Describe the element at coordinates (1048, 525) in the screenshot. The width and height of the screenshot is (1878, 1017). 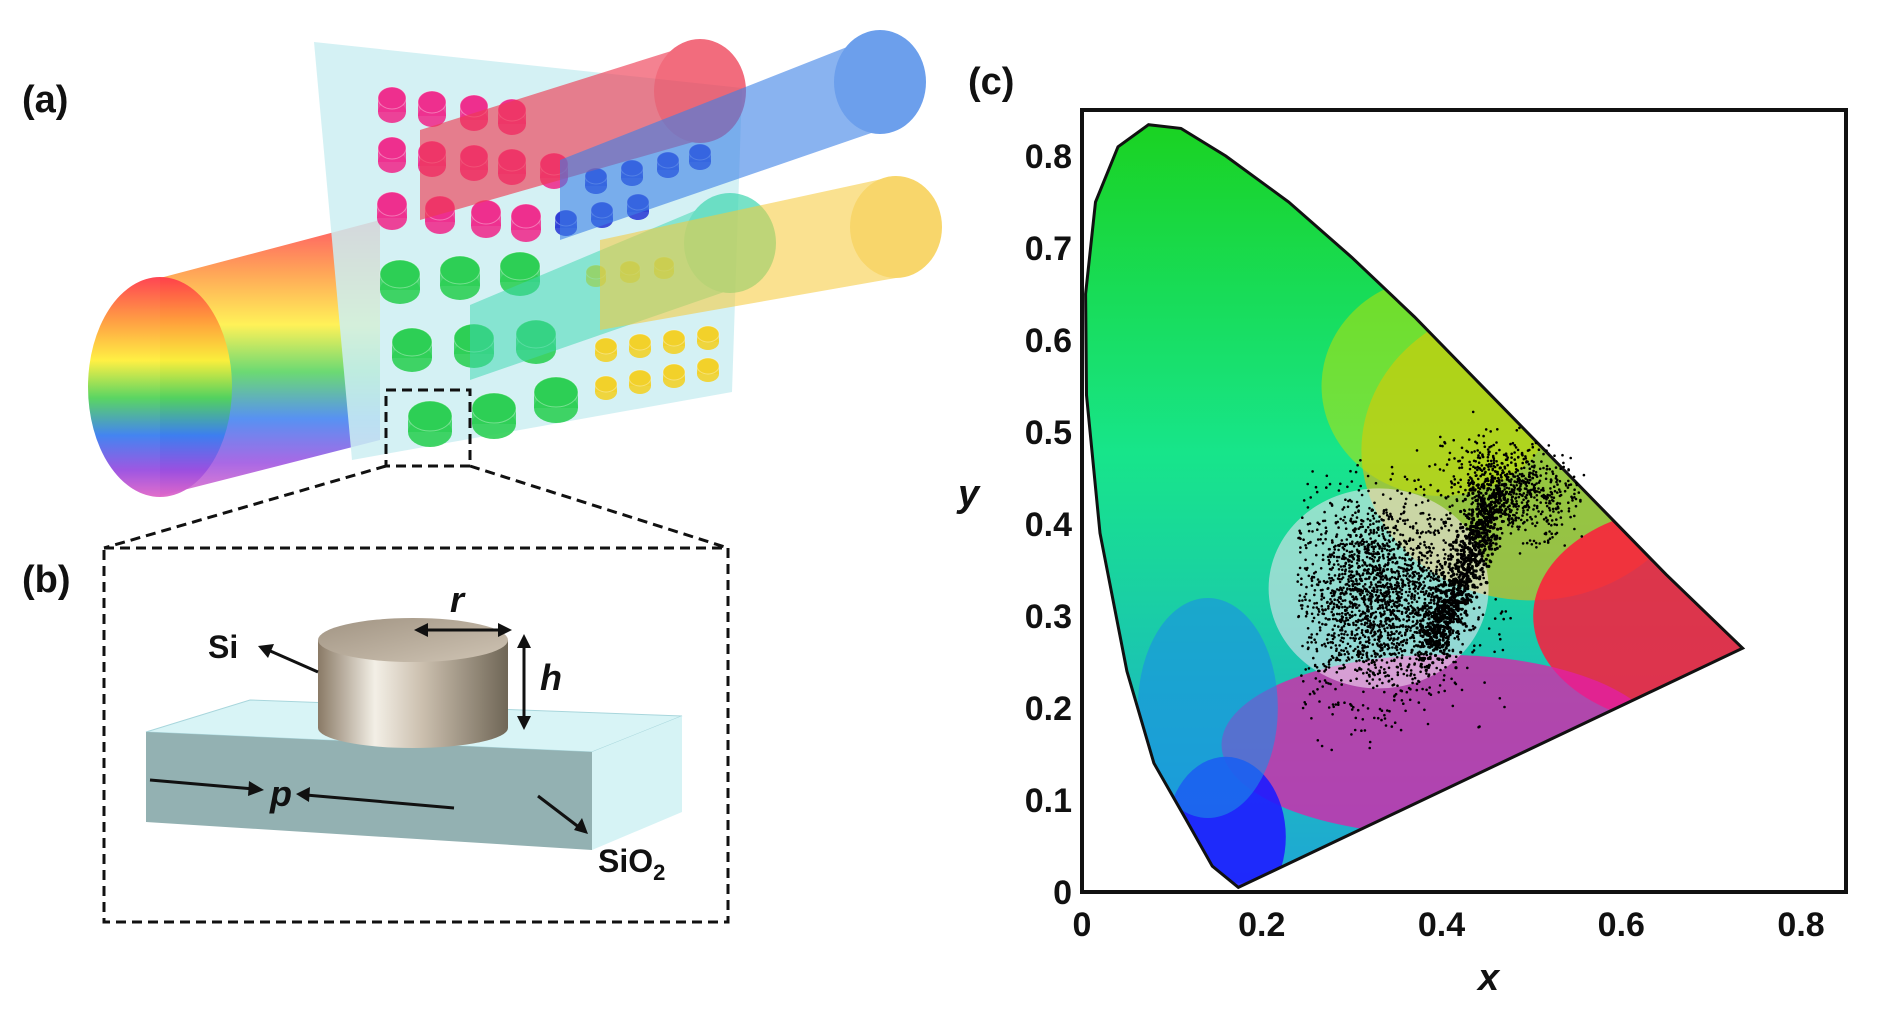
I see `y-tick-label: 0.4` at that location.